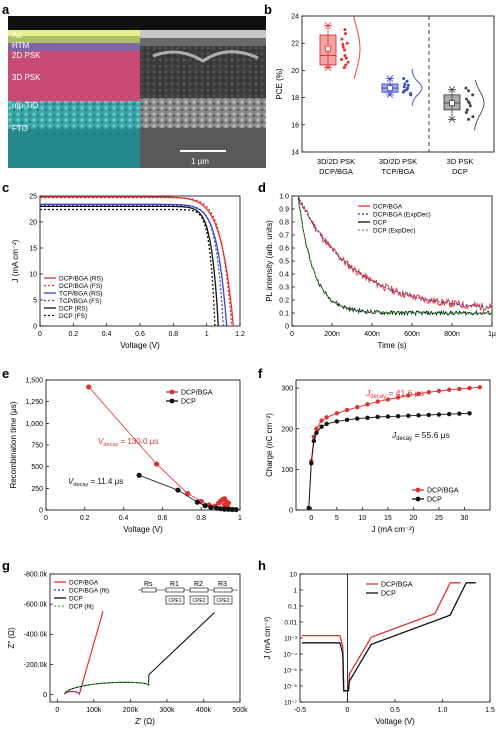 This screenshot has height=738, width=500. What do you see at coordinates (284, 301) in the screenshot?
I see `y-tick-label: 0.2` at bounding box center [284, 301].